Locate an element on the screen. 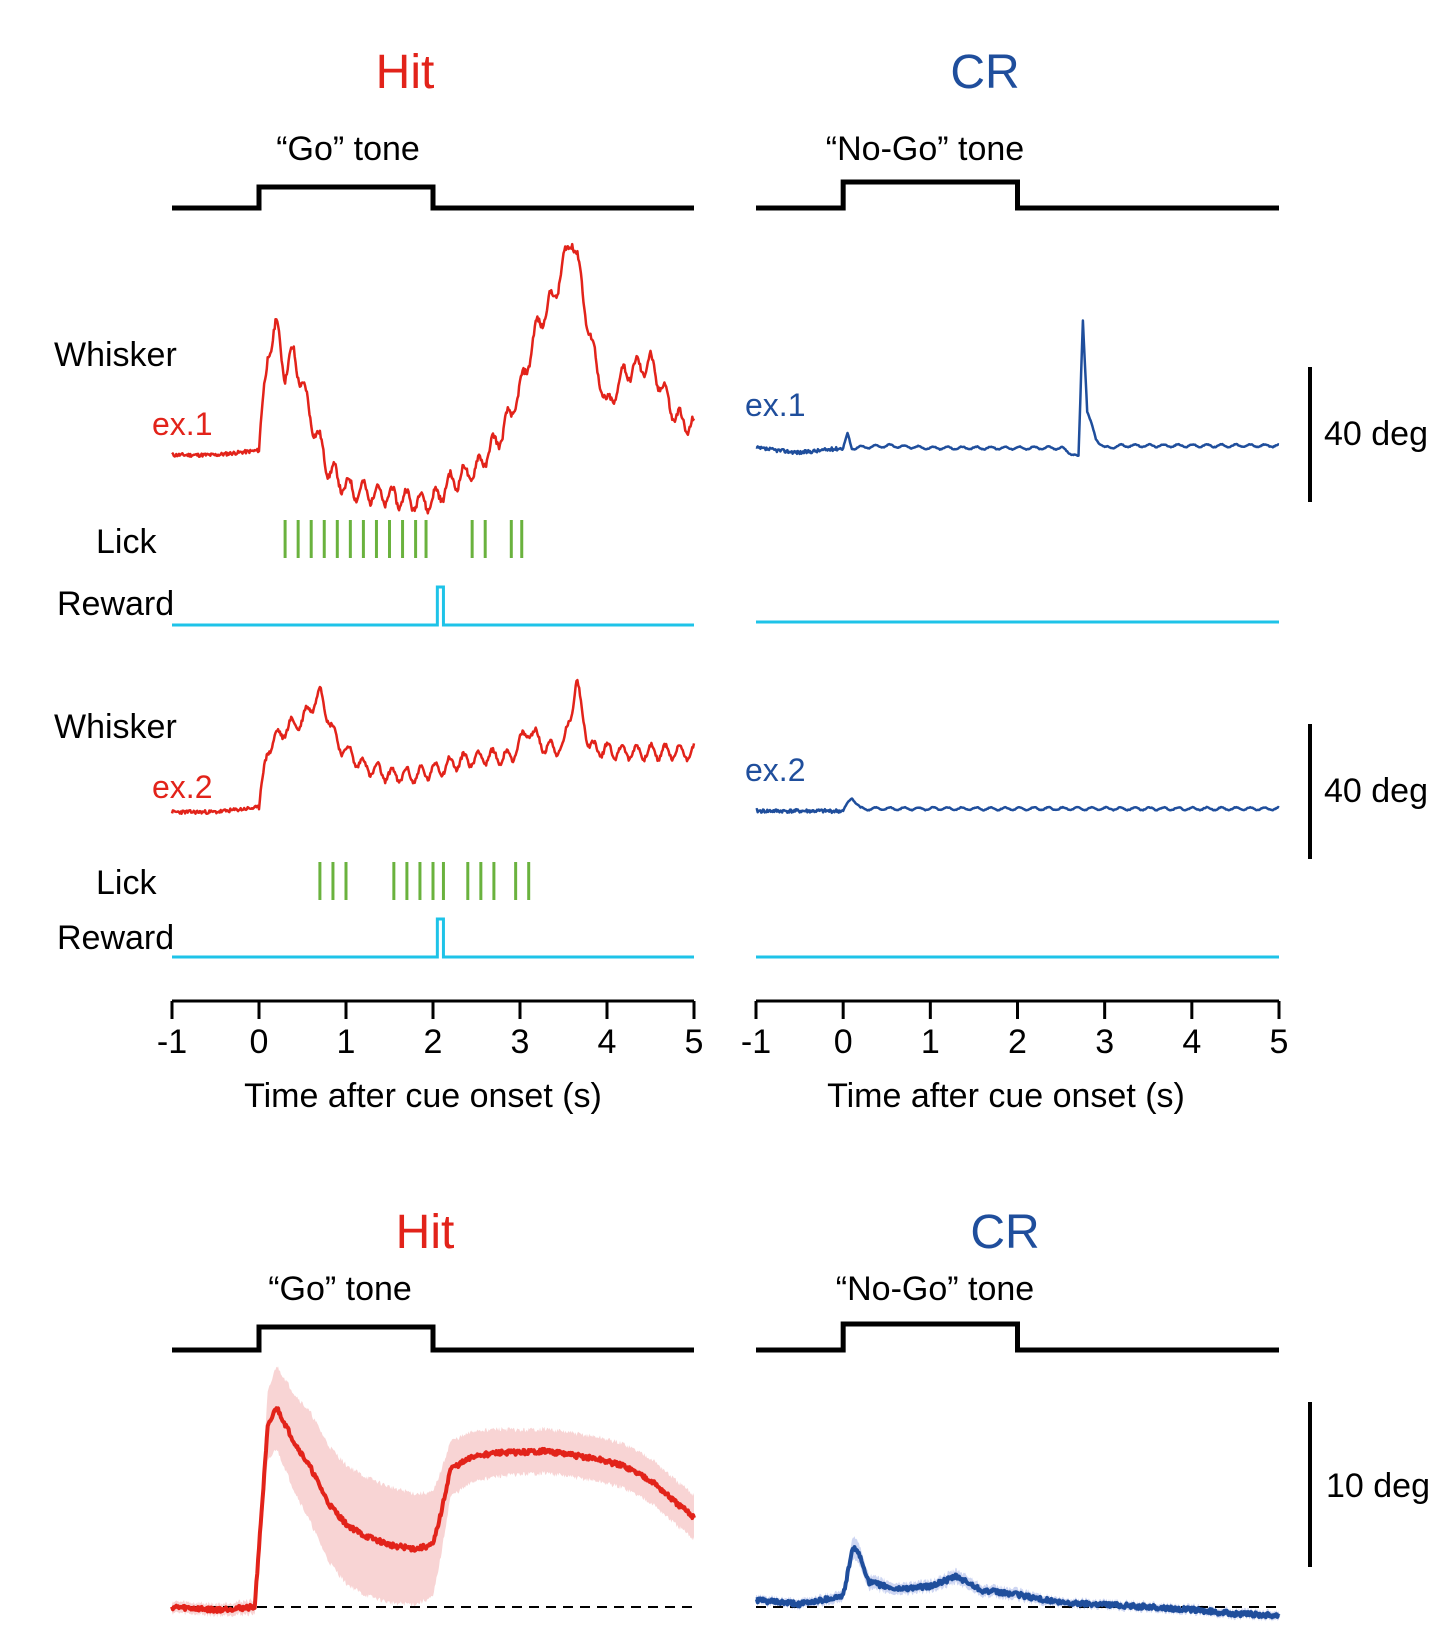 This screenshot has height=1627, width=1442. cr-whisker-ex2 is located at coordinates (1017, 806).